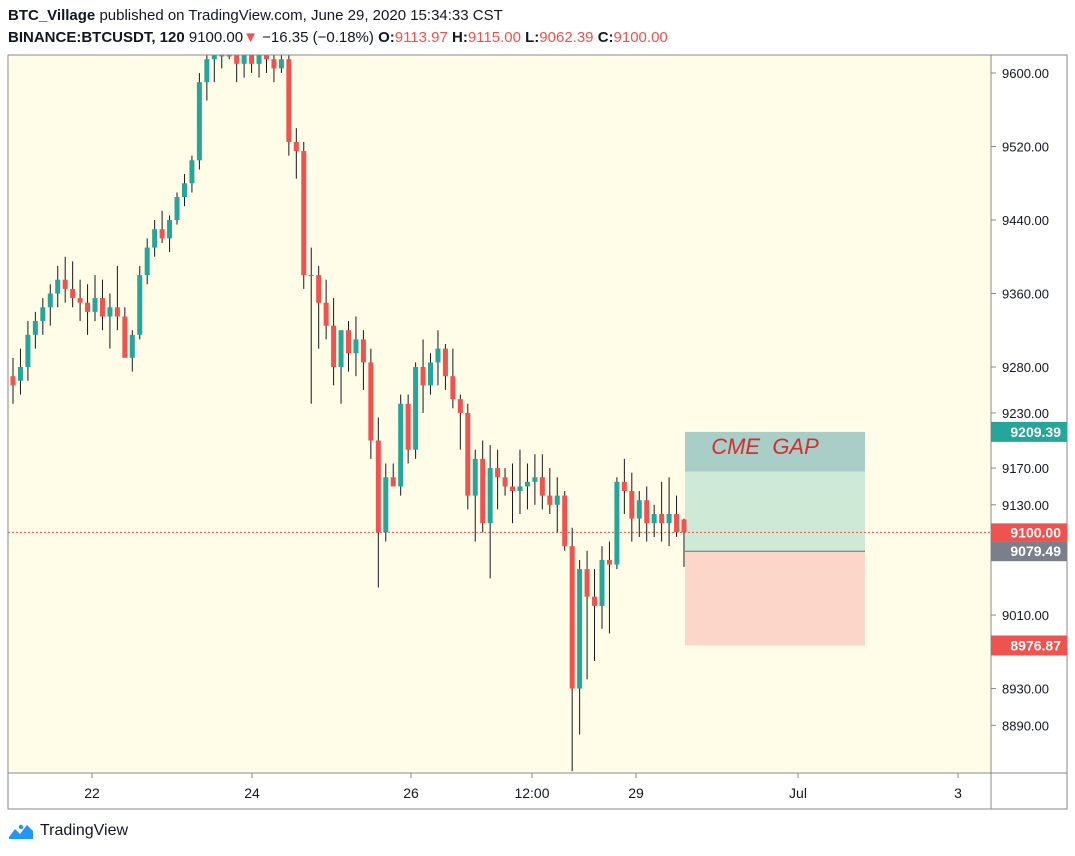  I want to click on cme-gap-zone, so click(775, 451).